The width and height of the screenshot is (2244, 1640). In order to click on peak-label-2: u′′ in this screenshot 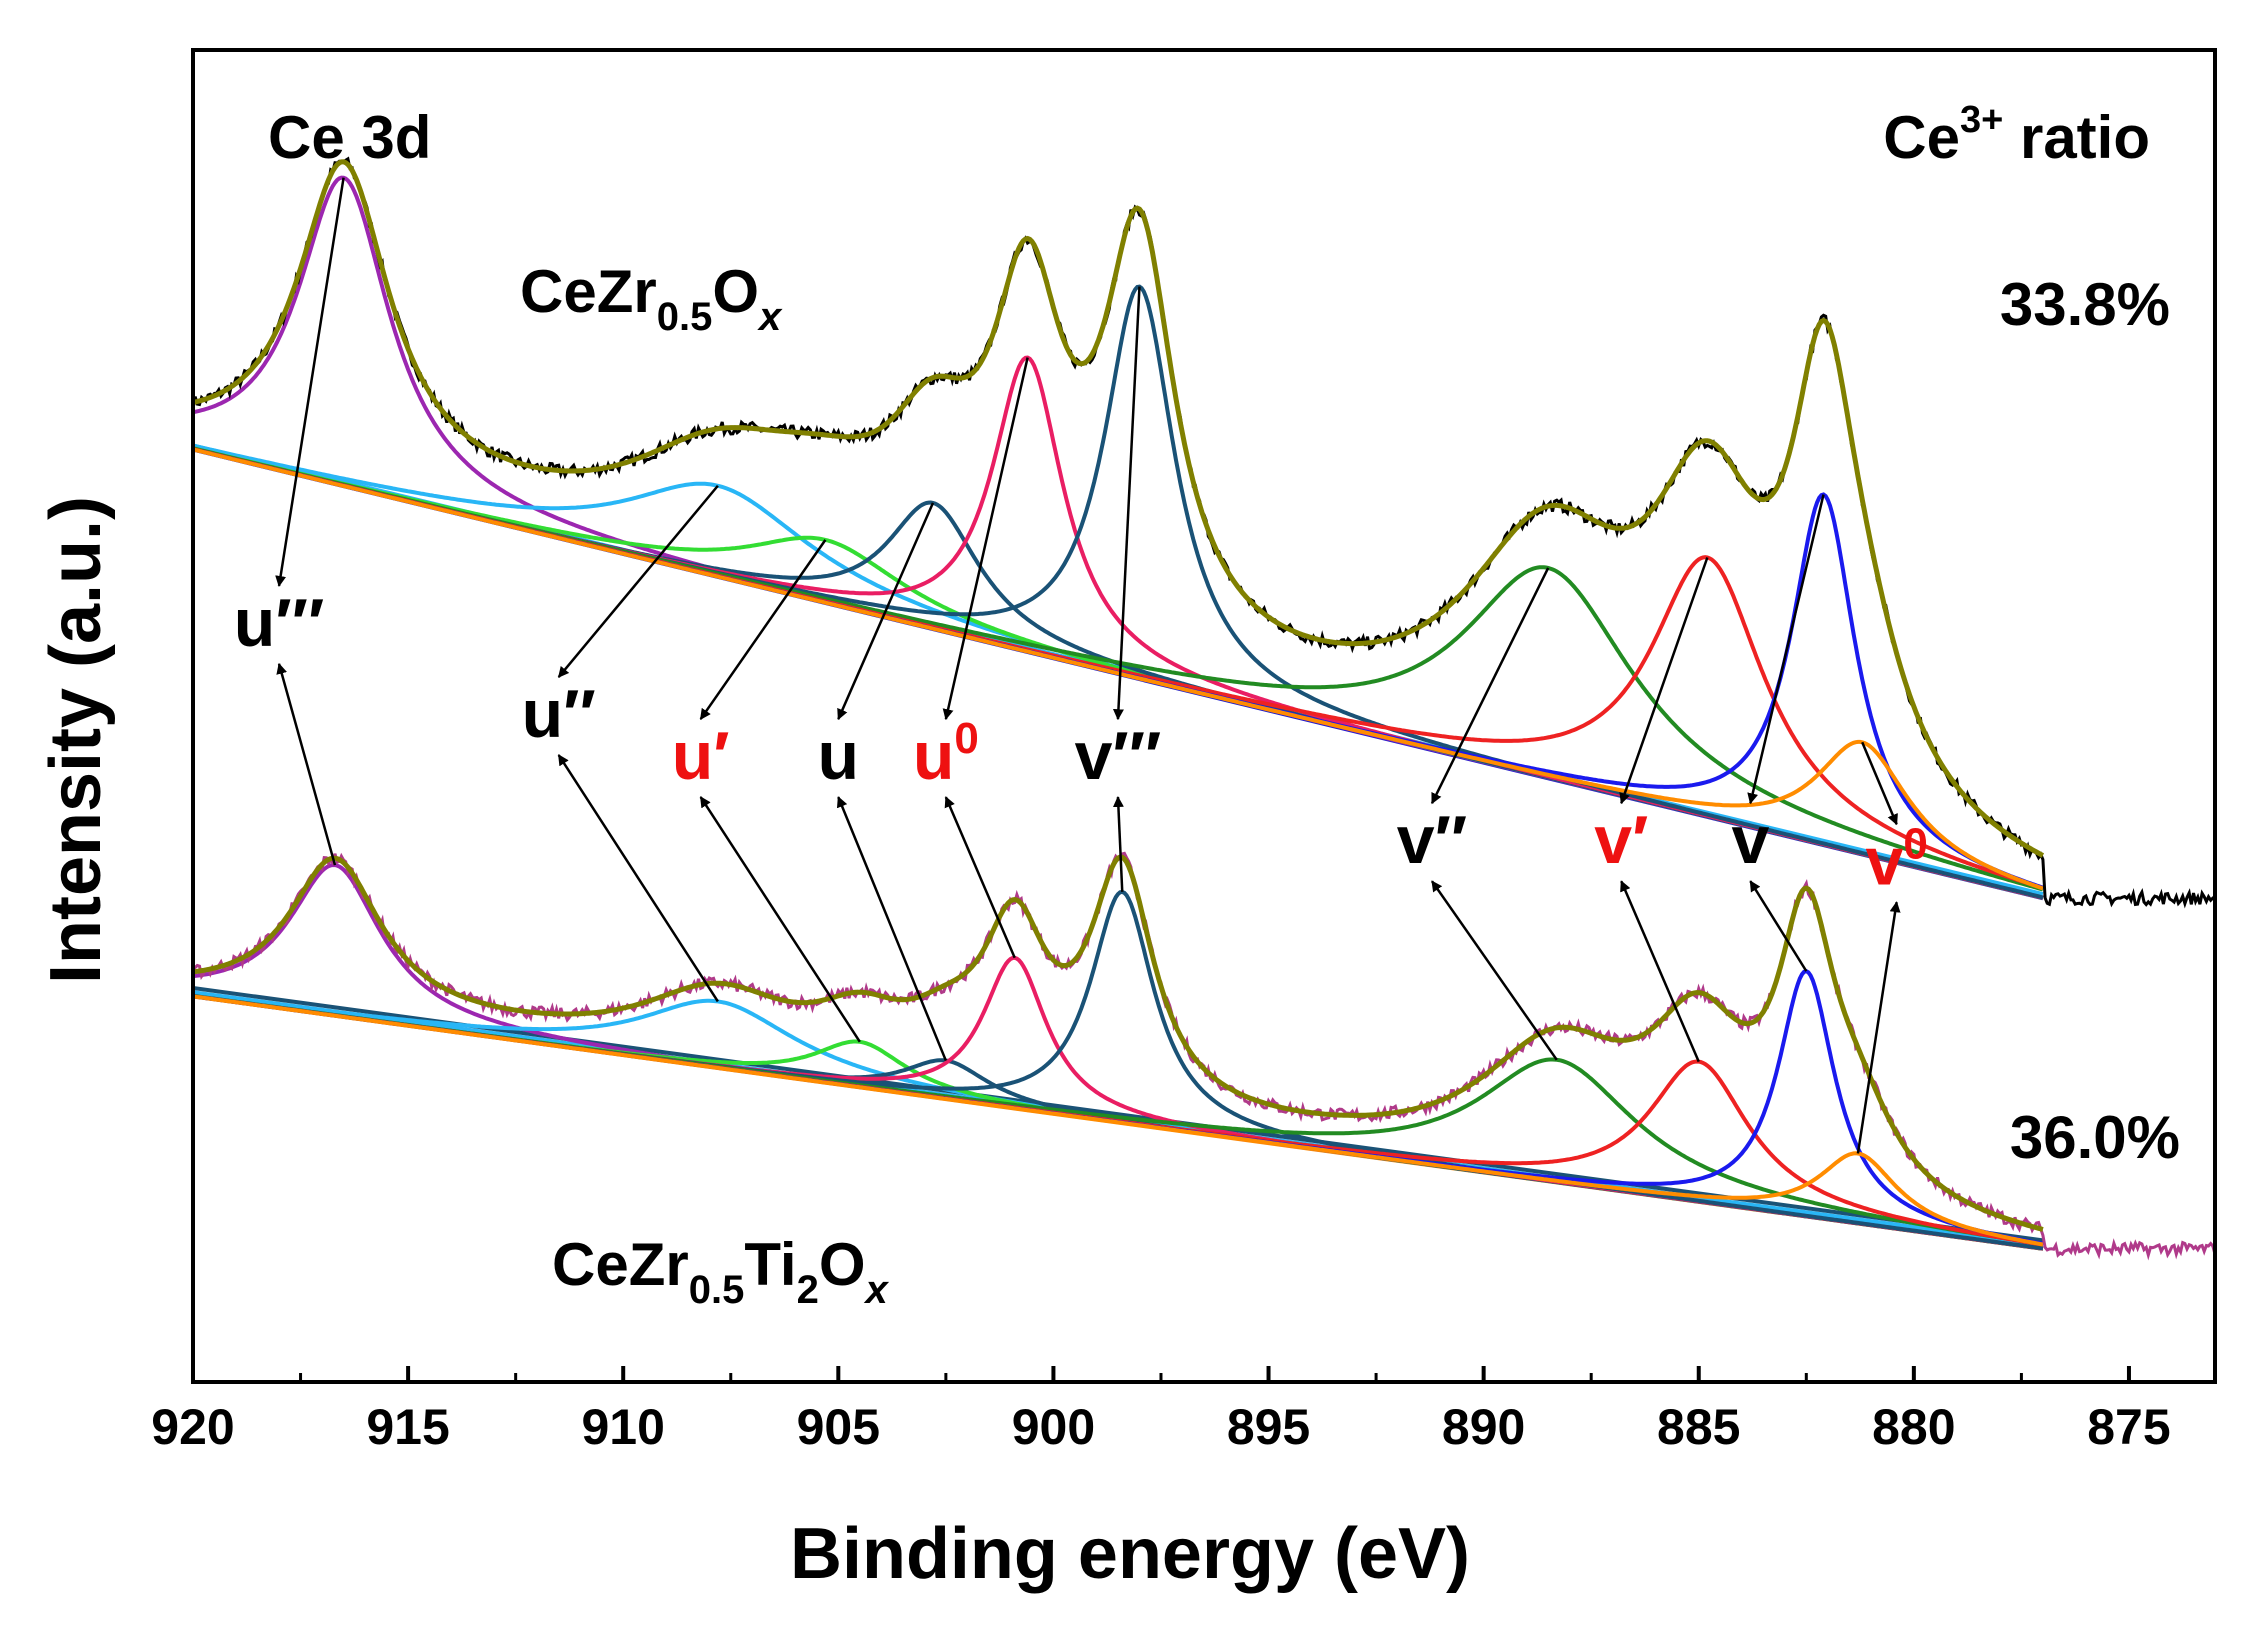, I will do `click(559, 714)`.